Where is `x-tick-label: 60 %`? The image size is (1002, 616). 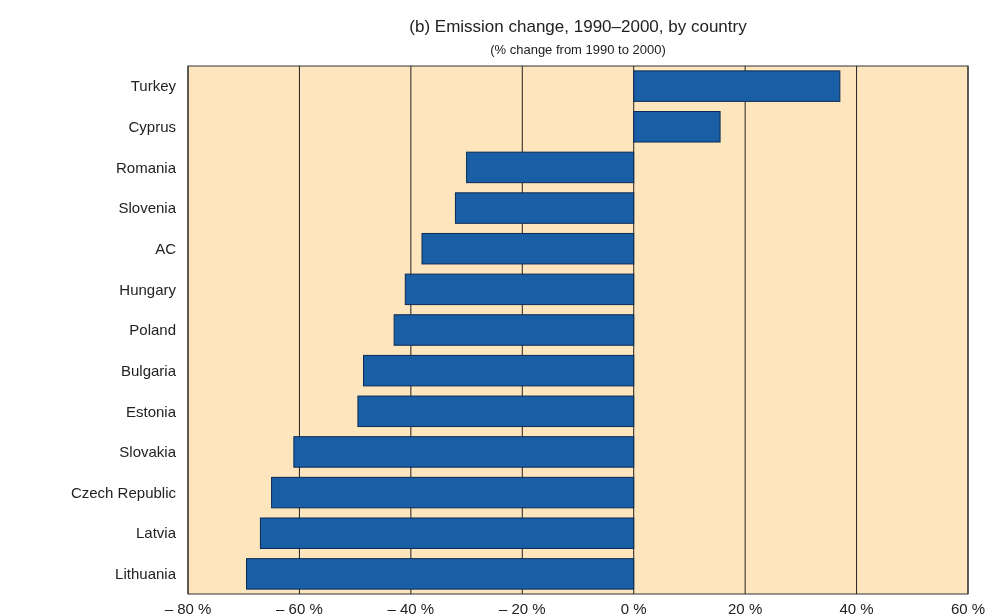 x-tick-label: 60 % is located at coordinates (968, 608).